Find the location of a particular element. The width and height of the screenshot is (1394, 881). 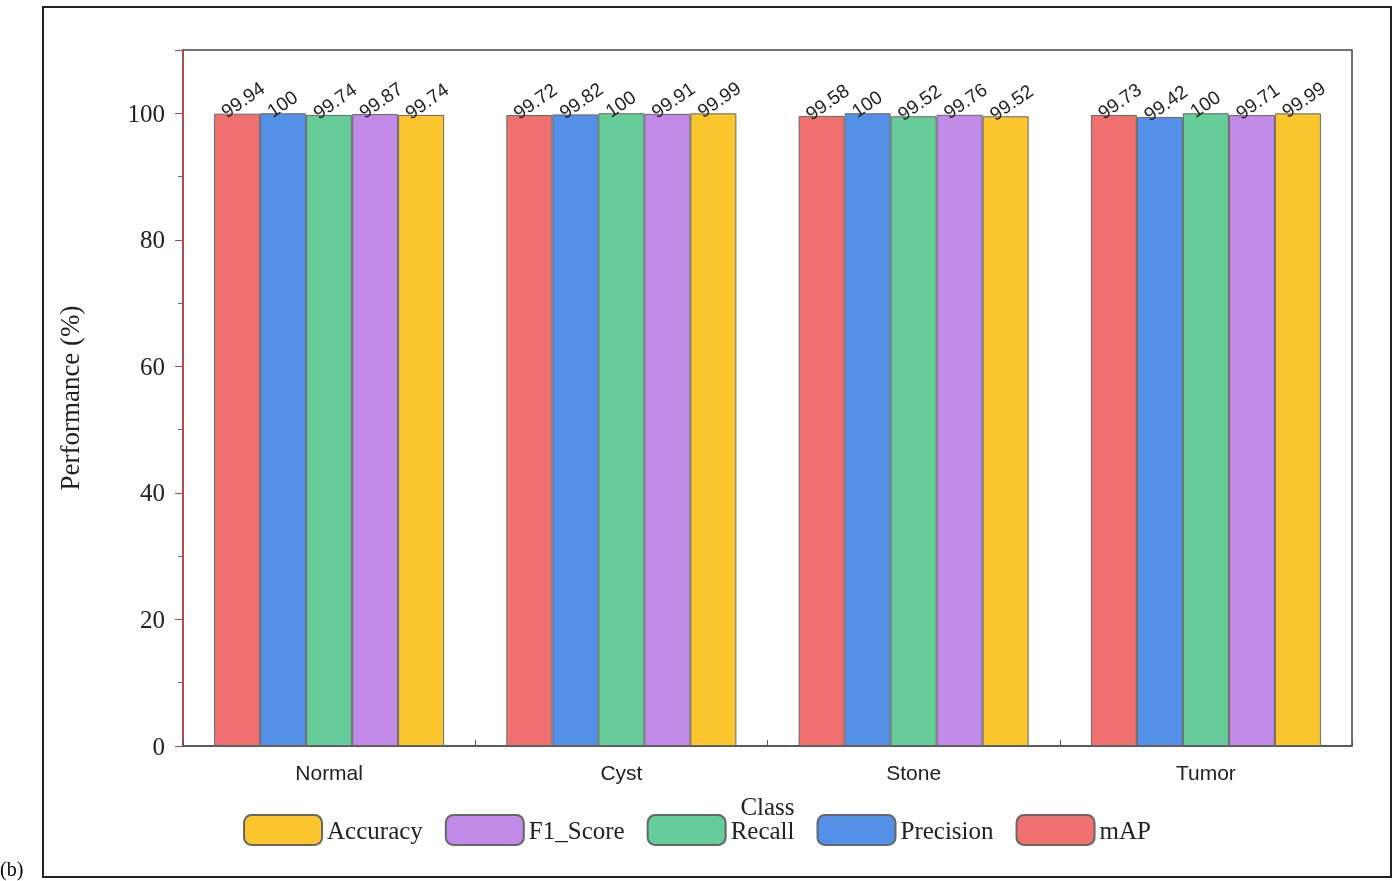

x-tick-label: Normal is located at coordinates (329, 772).